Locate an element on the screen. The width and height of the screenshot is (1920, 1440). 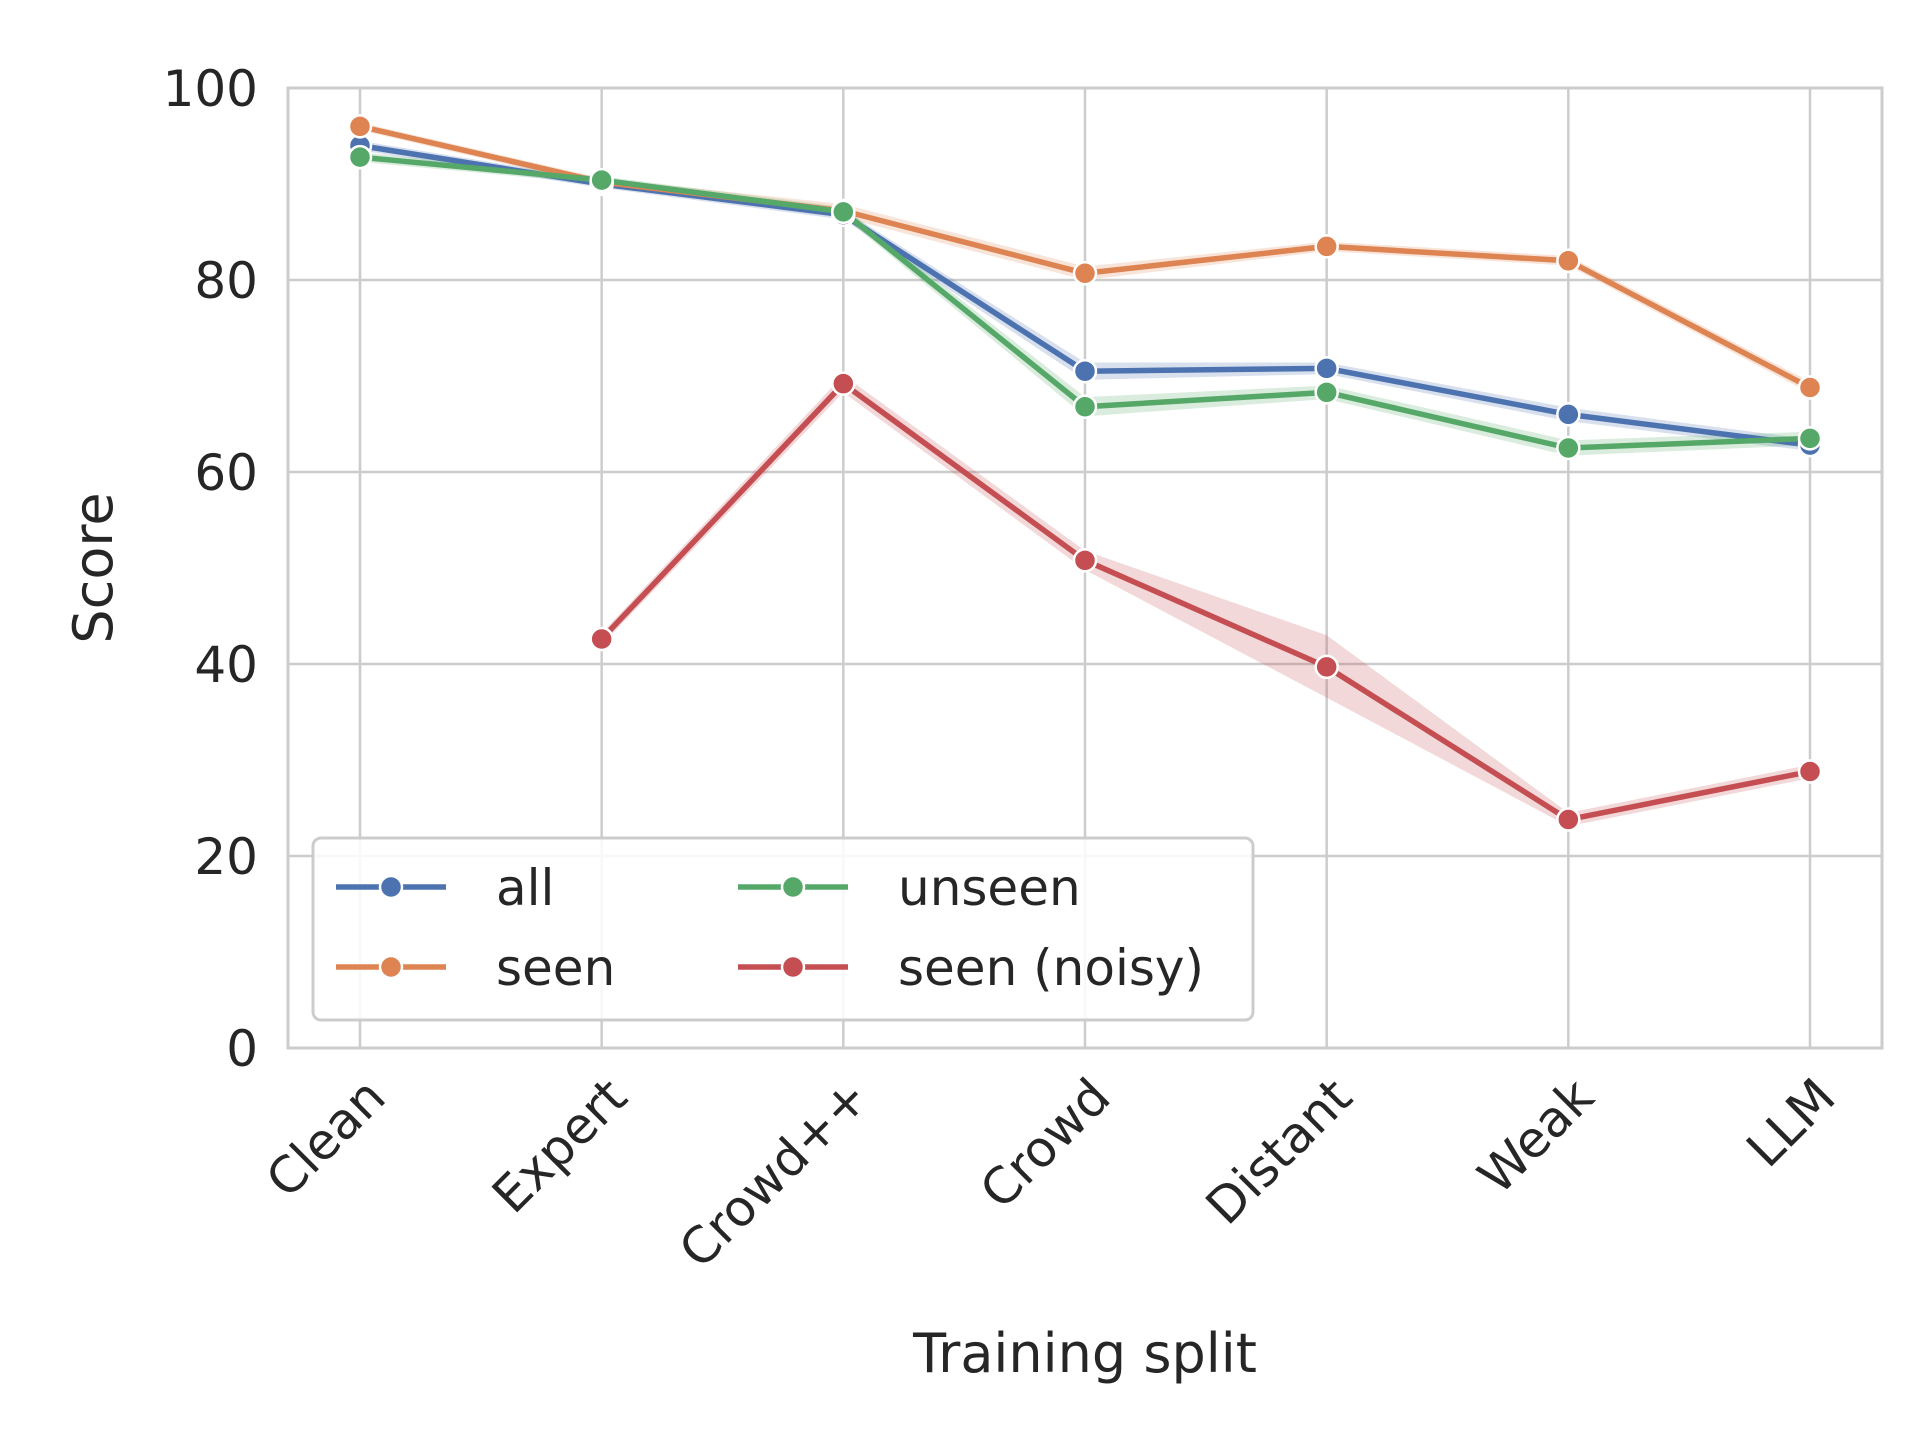
x-axis-label: Training split is located at coordinates (1084, 1353).